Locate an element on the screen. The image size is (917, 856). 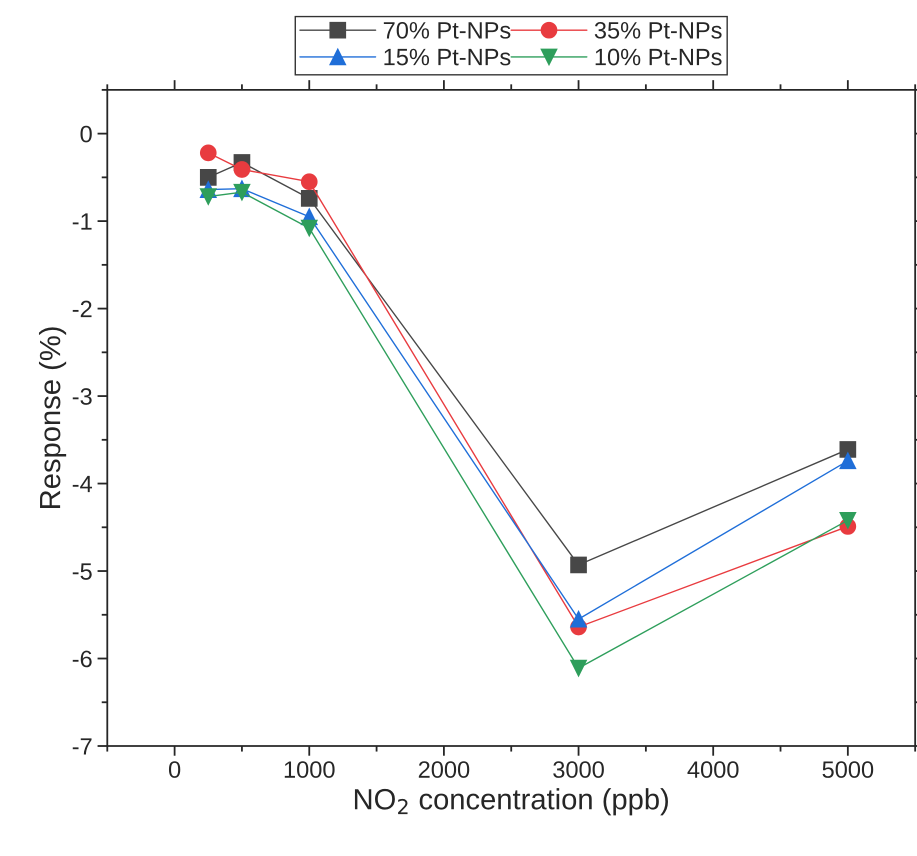
x-tick-label: 2000 is located at coordinates (444, 769).